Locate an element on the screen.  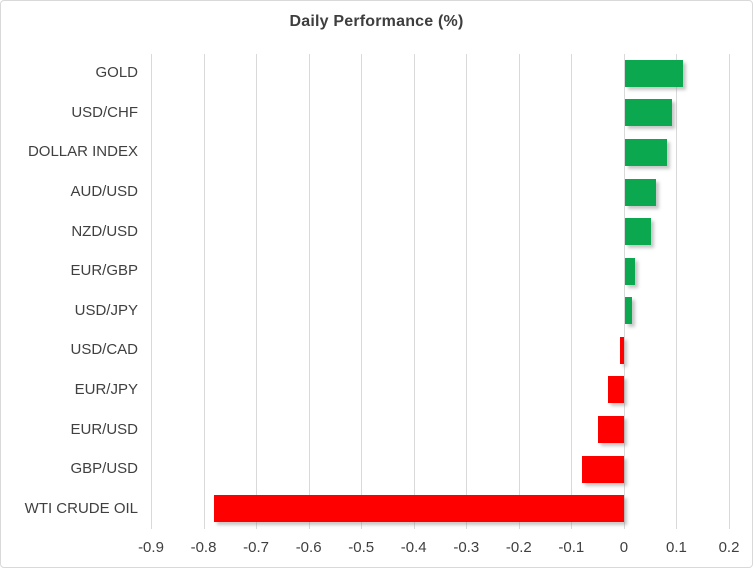
category-label: AUD/USD is located at coordinates (104, 192).